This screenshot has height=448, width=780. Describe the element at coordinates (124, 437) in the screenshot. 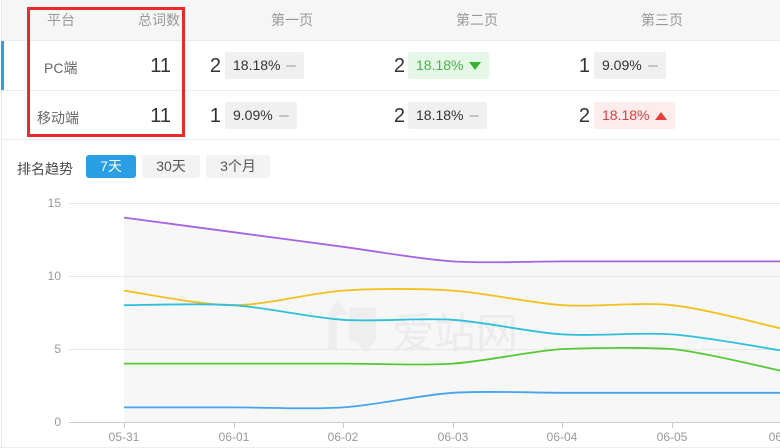

I see `svg-text: 05-31` at that location.